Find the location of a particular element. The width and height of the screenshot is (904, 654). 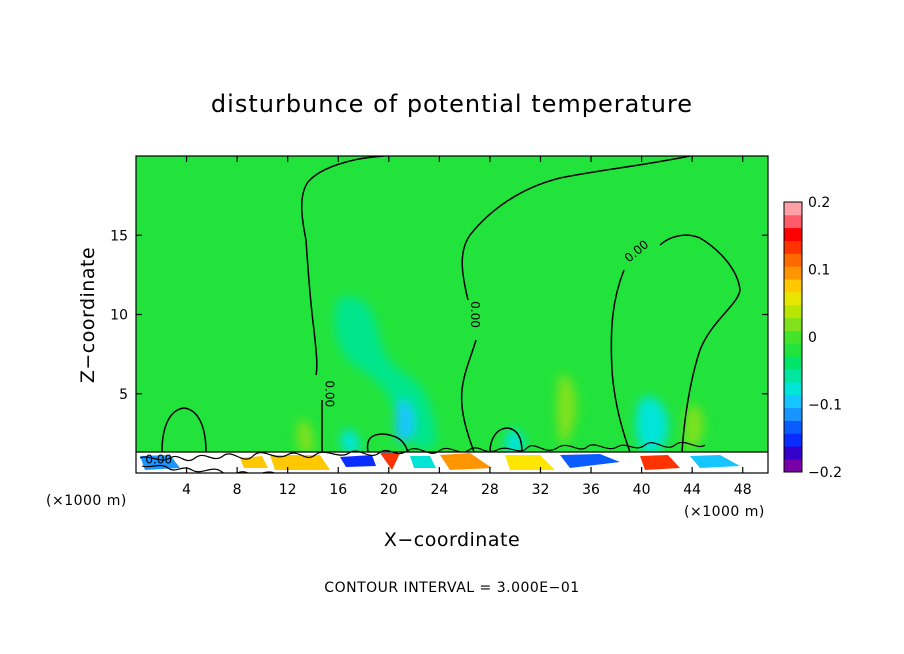

x-unit-right: (×1000 m) is located at coordinates (724, 512).